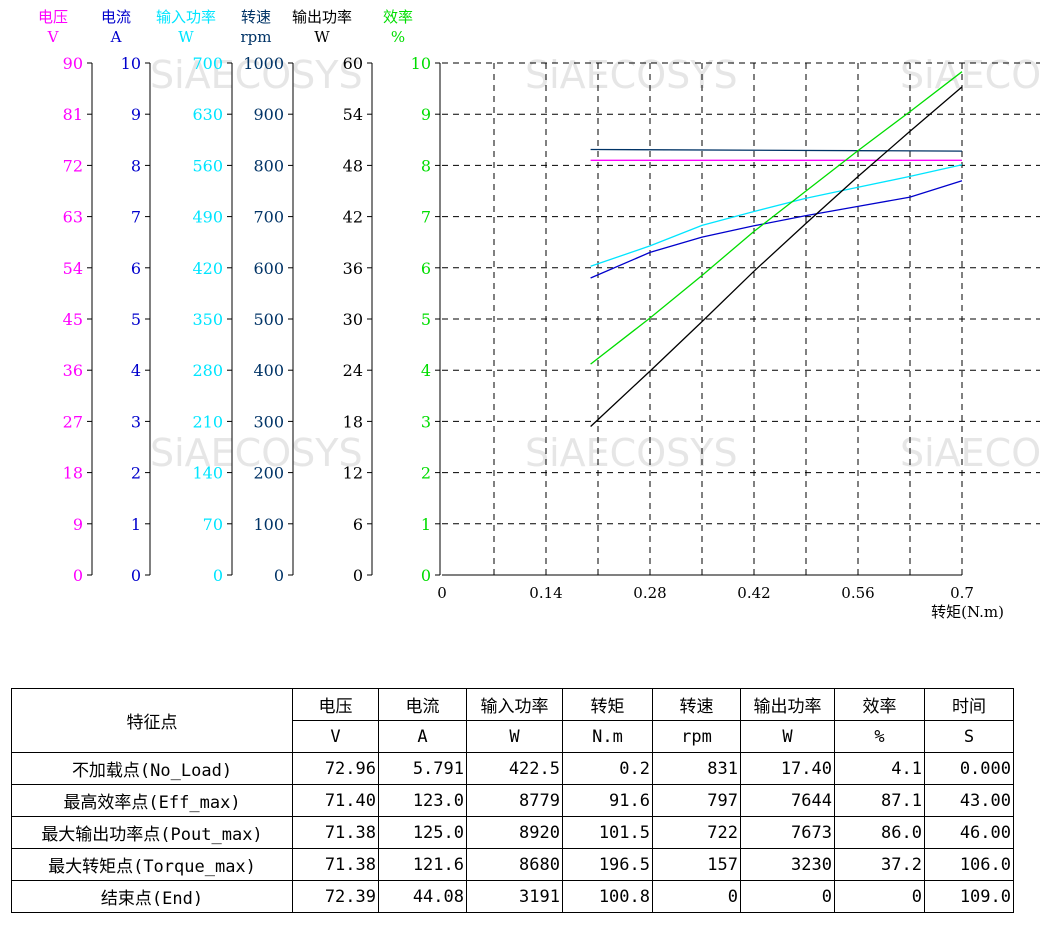 Image resolution: width=1040 pixels, height=938 pixels. What do you see at coordinates (207, 268) in the screenshot?
I see `y-tick-label: 420` at bounding box center [207, 268].